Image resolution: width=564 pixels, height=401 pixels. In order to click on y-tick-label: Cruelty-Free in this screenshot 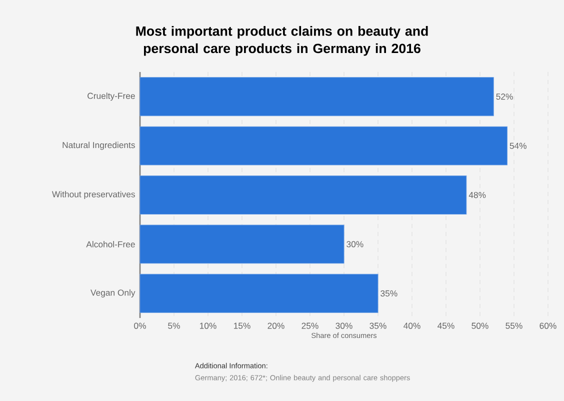, I will do `click(111, 96)`.